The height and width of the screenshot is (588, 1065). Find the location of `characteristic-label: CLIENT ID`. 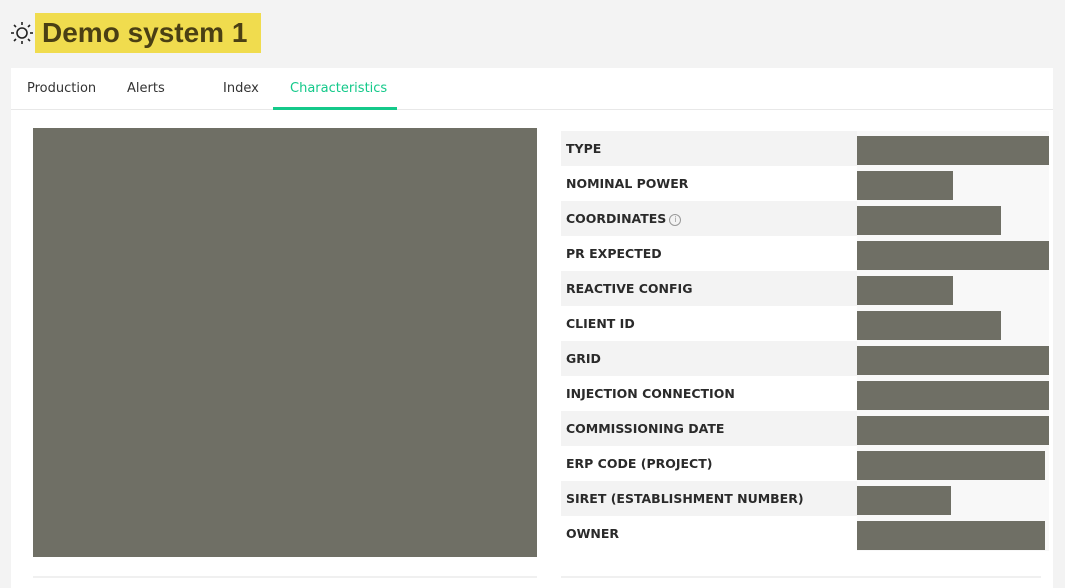

characteristic-label: CLIENT ID is located at coordinates (600, 323).